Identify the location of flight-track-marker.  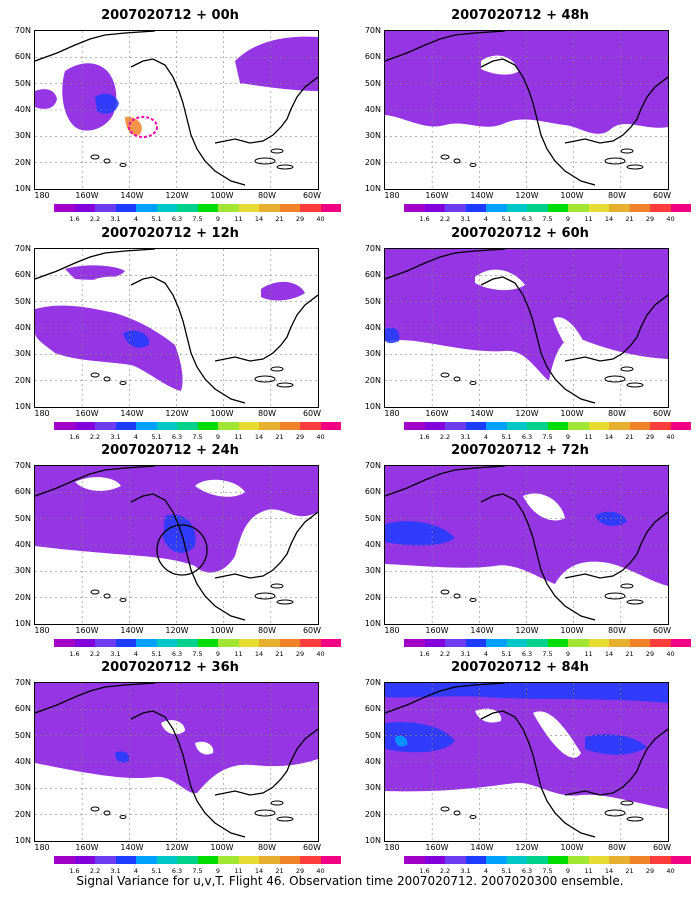
(143, 127).